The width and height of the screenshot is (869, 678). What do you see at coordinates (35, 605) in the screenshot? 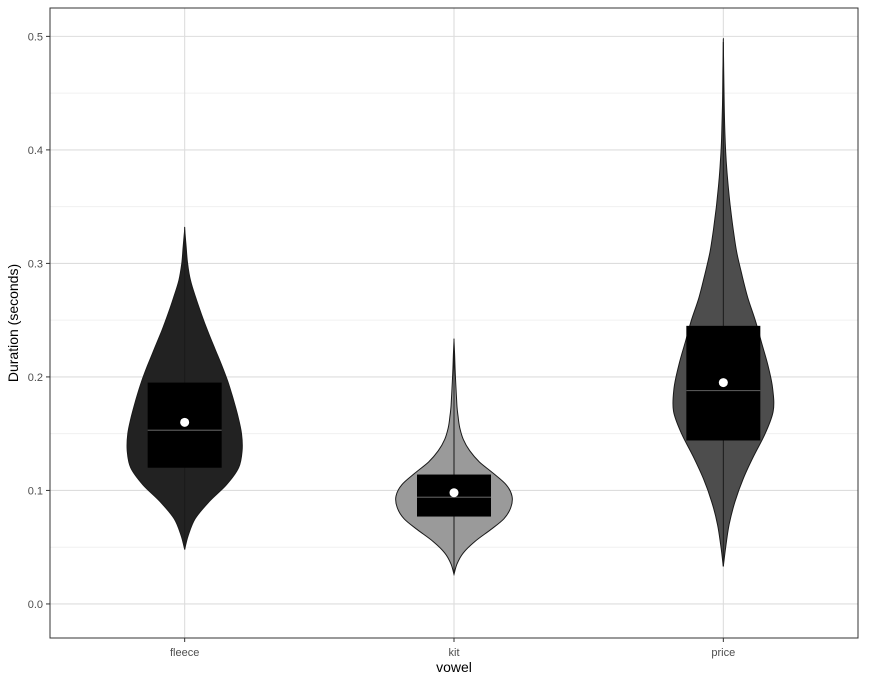
I see `y-tick-label: 0.0` at bounding box center [35, 605].